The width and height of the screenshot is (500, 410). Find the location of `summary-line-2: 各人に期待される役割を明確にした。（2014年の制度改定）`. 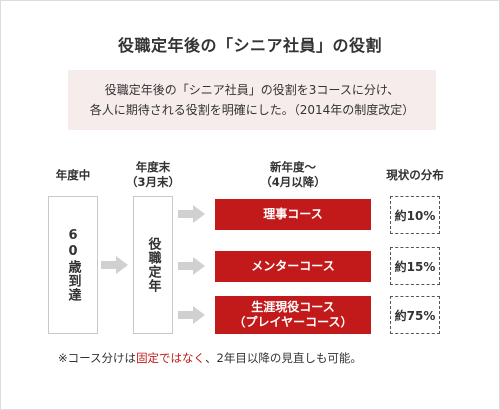

summary-line-2: 各人に期待される役割を明確にした。（2014年の制度改定） is located at coordinates (252, 110).